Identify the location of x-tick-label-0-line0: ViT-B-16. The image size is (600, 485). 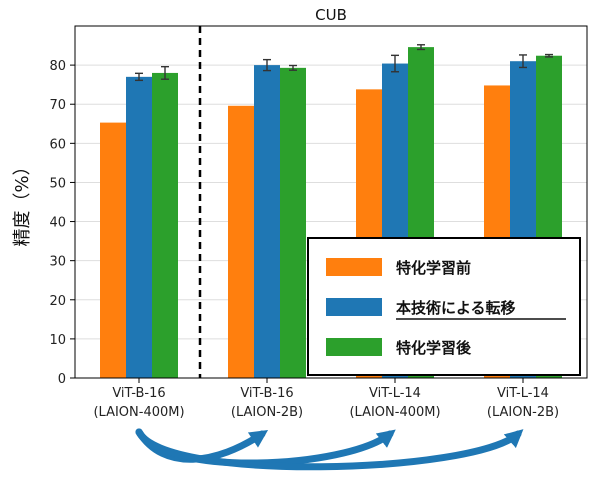
(138, 393).